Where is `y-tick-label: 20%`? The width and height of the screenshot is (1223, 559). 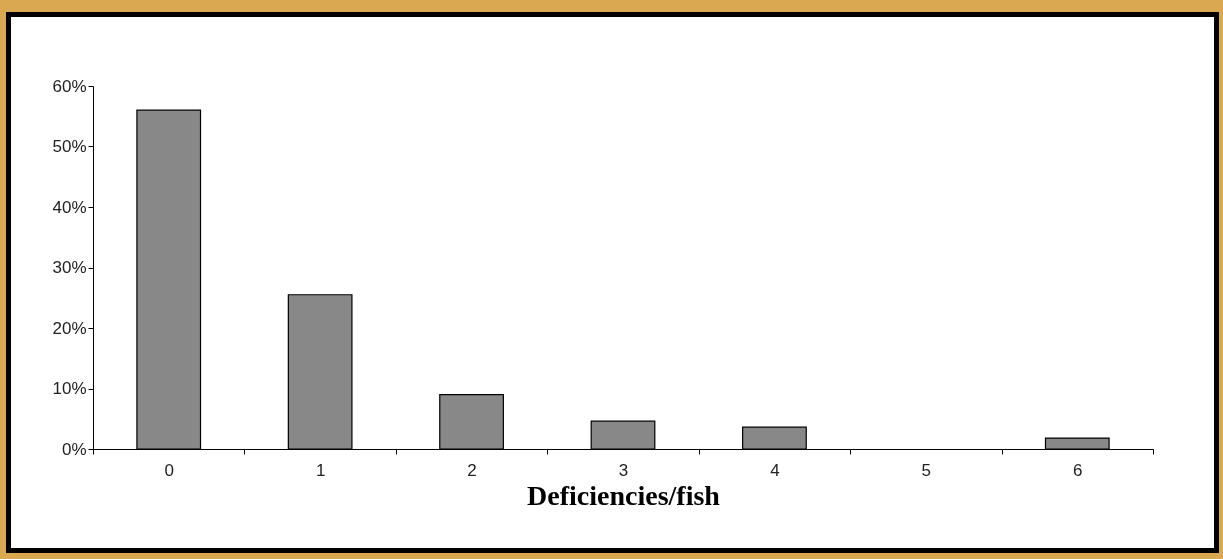 y-tick-label: 20% is located at coordinates (69, 328).